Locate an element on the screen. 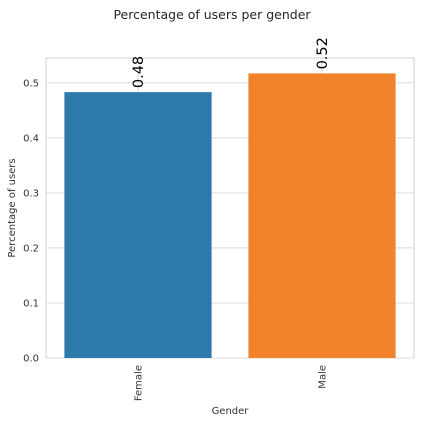 The image size is (424, 424). data-label-female: 0.48 is located at coordinates (139, 72).